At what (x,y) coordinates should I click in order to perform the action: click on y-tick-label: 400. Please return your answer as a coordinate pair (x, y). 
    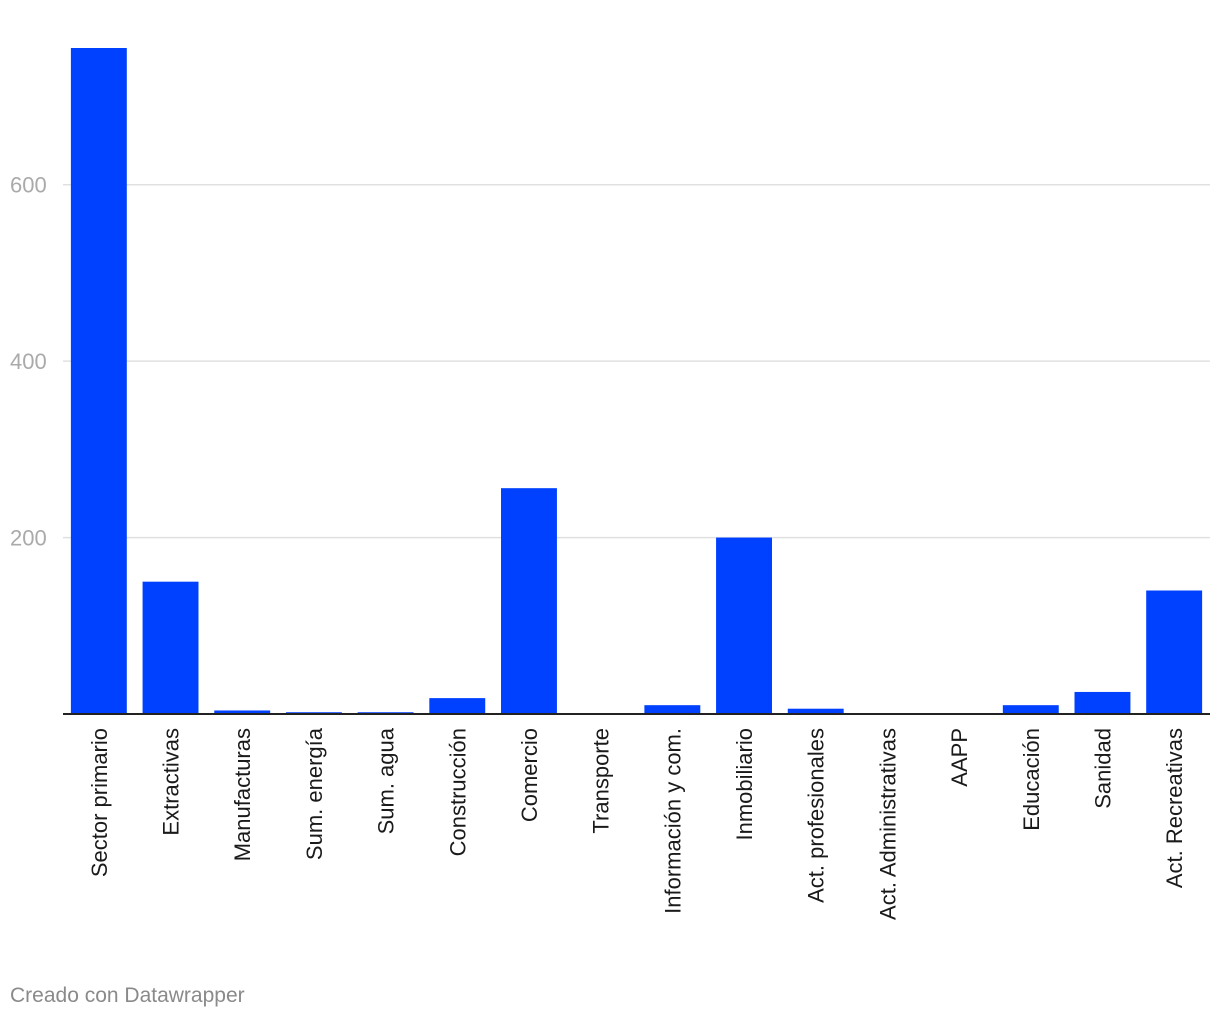
    Looking at the image, I should click on (28, 361).